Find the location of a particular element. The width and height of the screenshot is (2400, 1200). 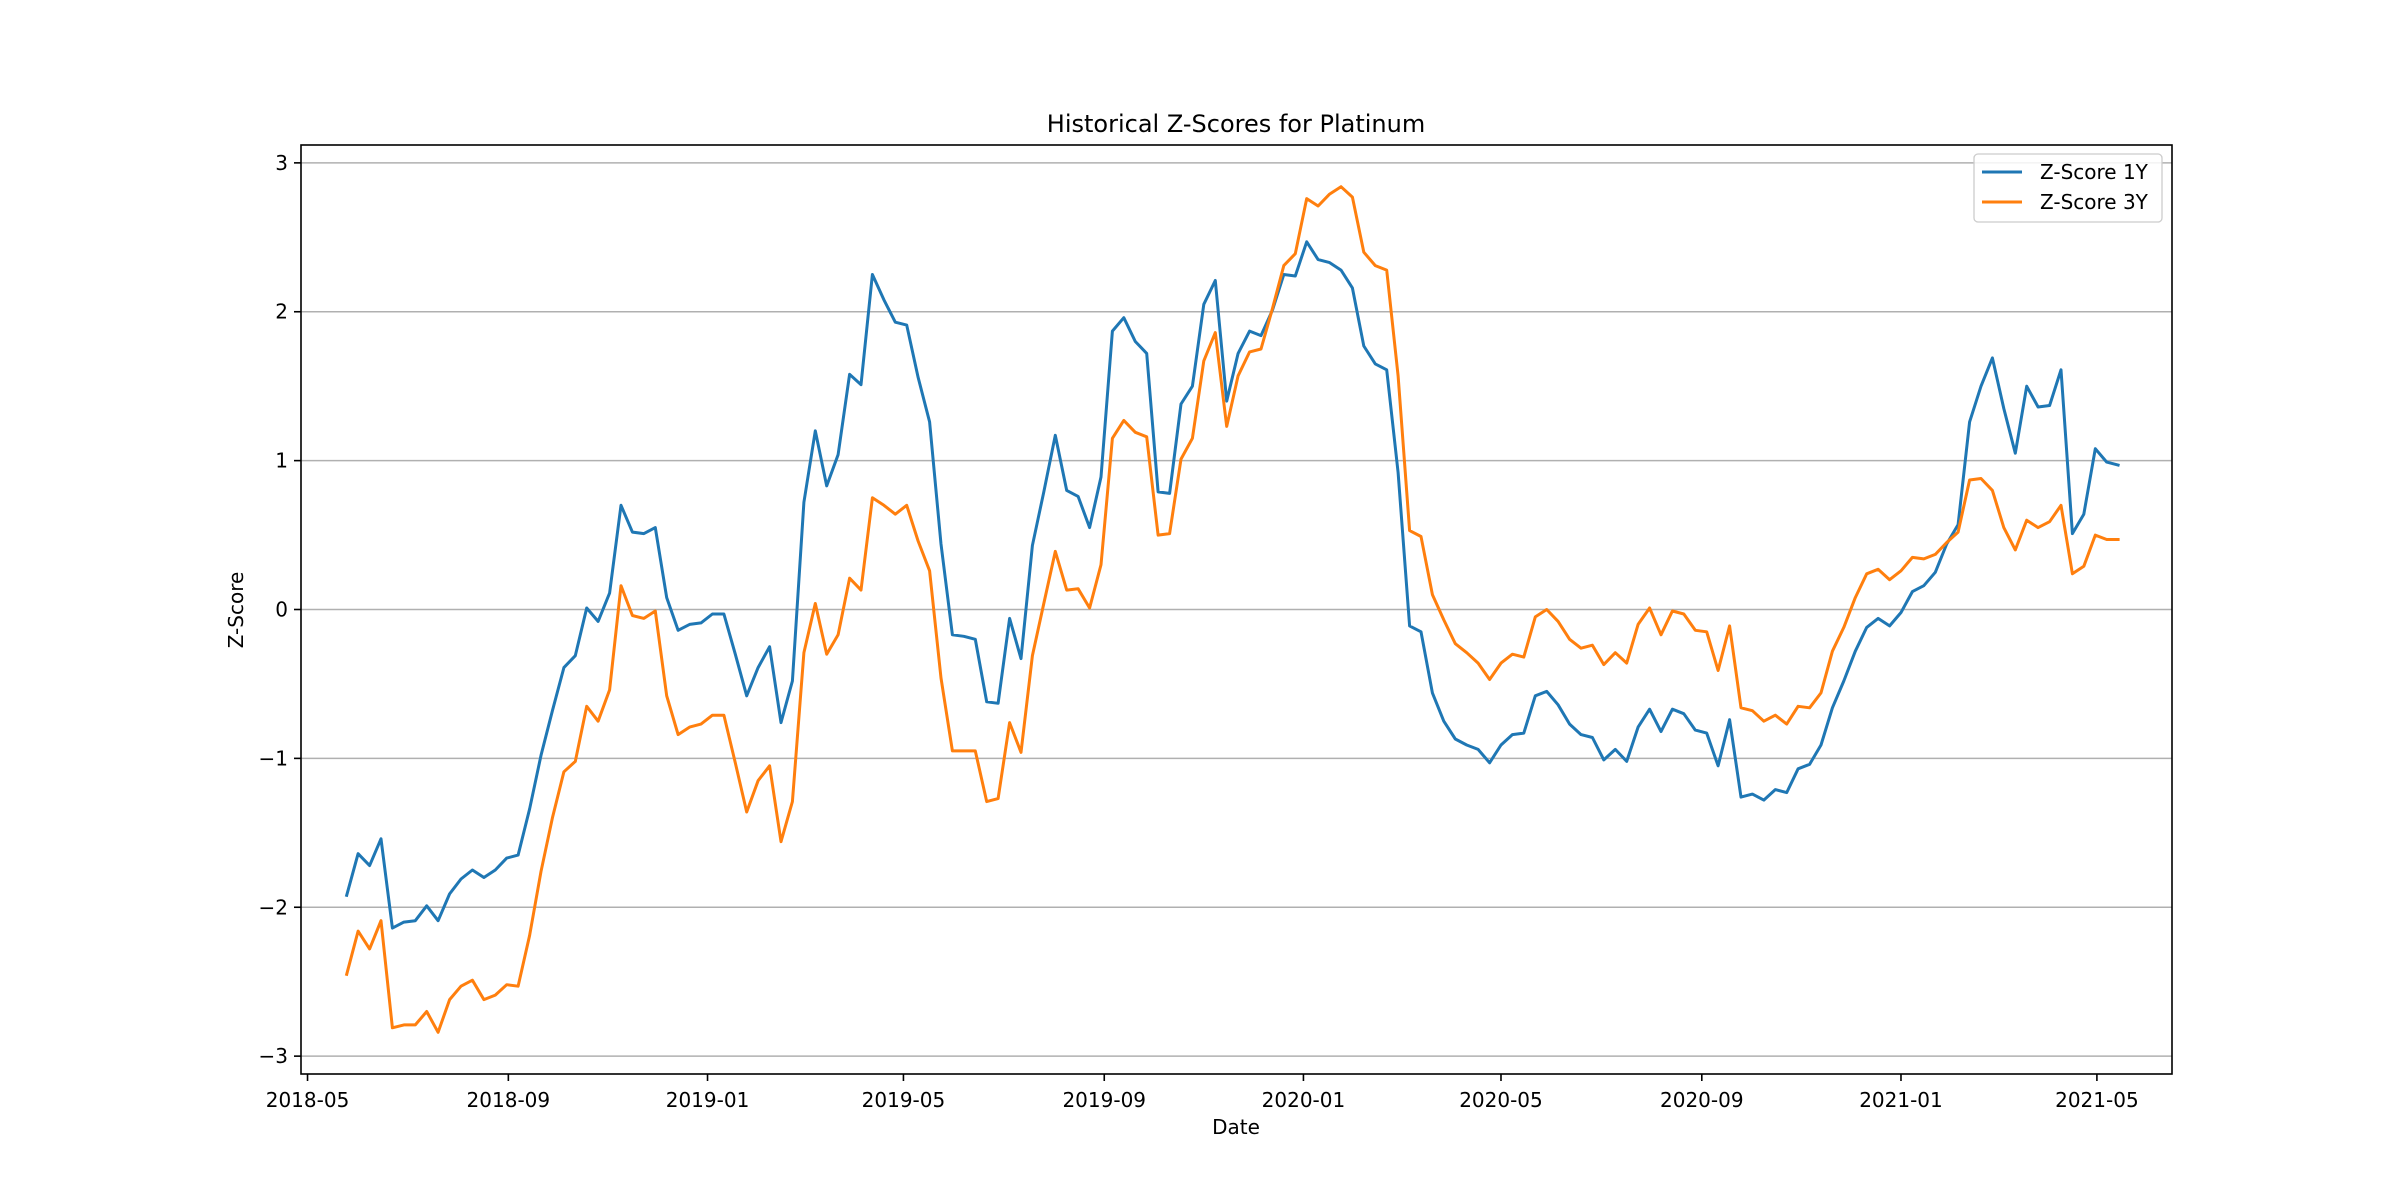

x-tick-label: 2019-01 is located at coordinates (708, 1100).